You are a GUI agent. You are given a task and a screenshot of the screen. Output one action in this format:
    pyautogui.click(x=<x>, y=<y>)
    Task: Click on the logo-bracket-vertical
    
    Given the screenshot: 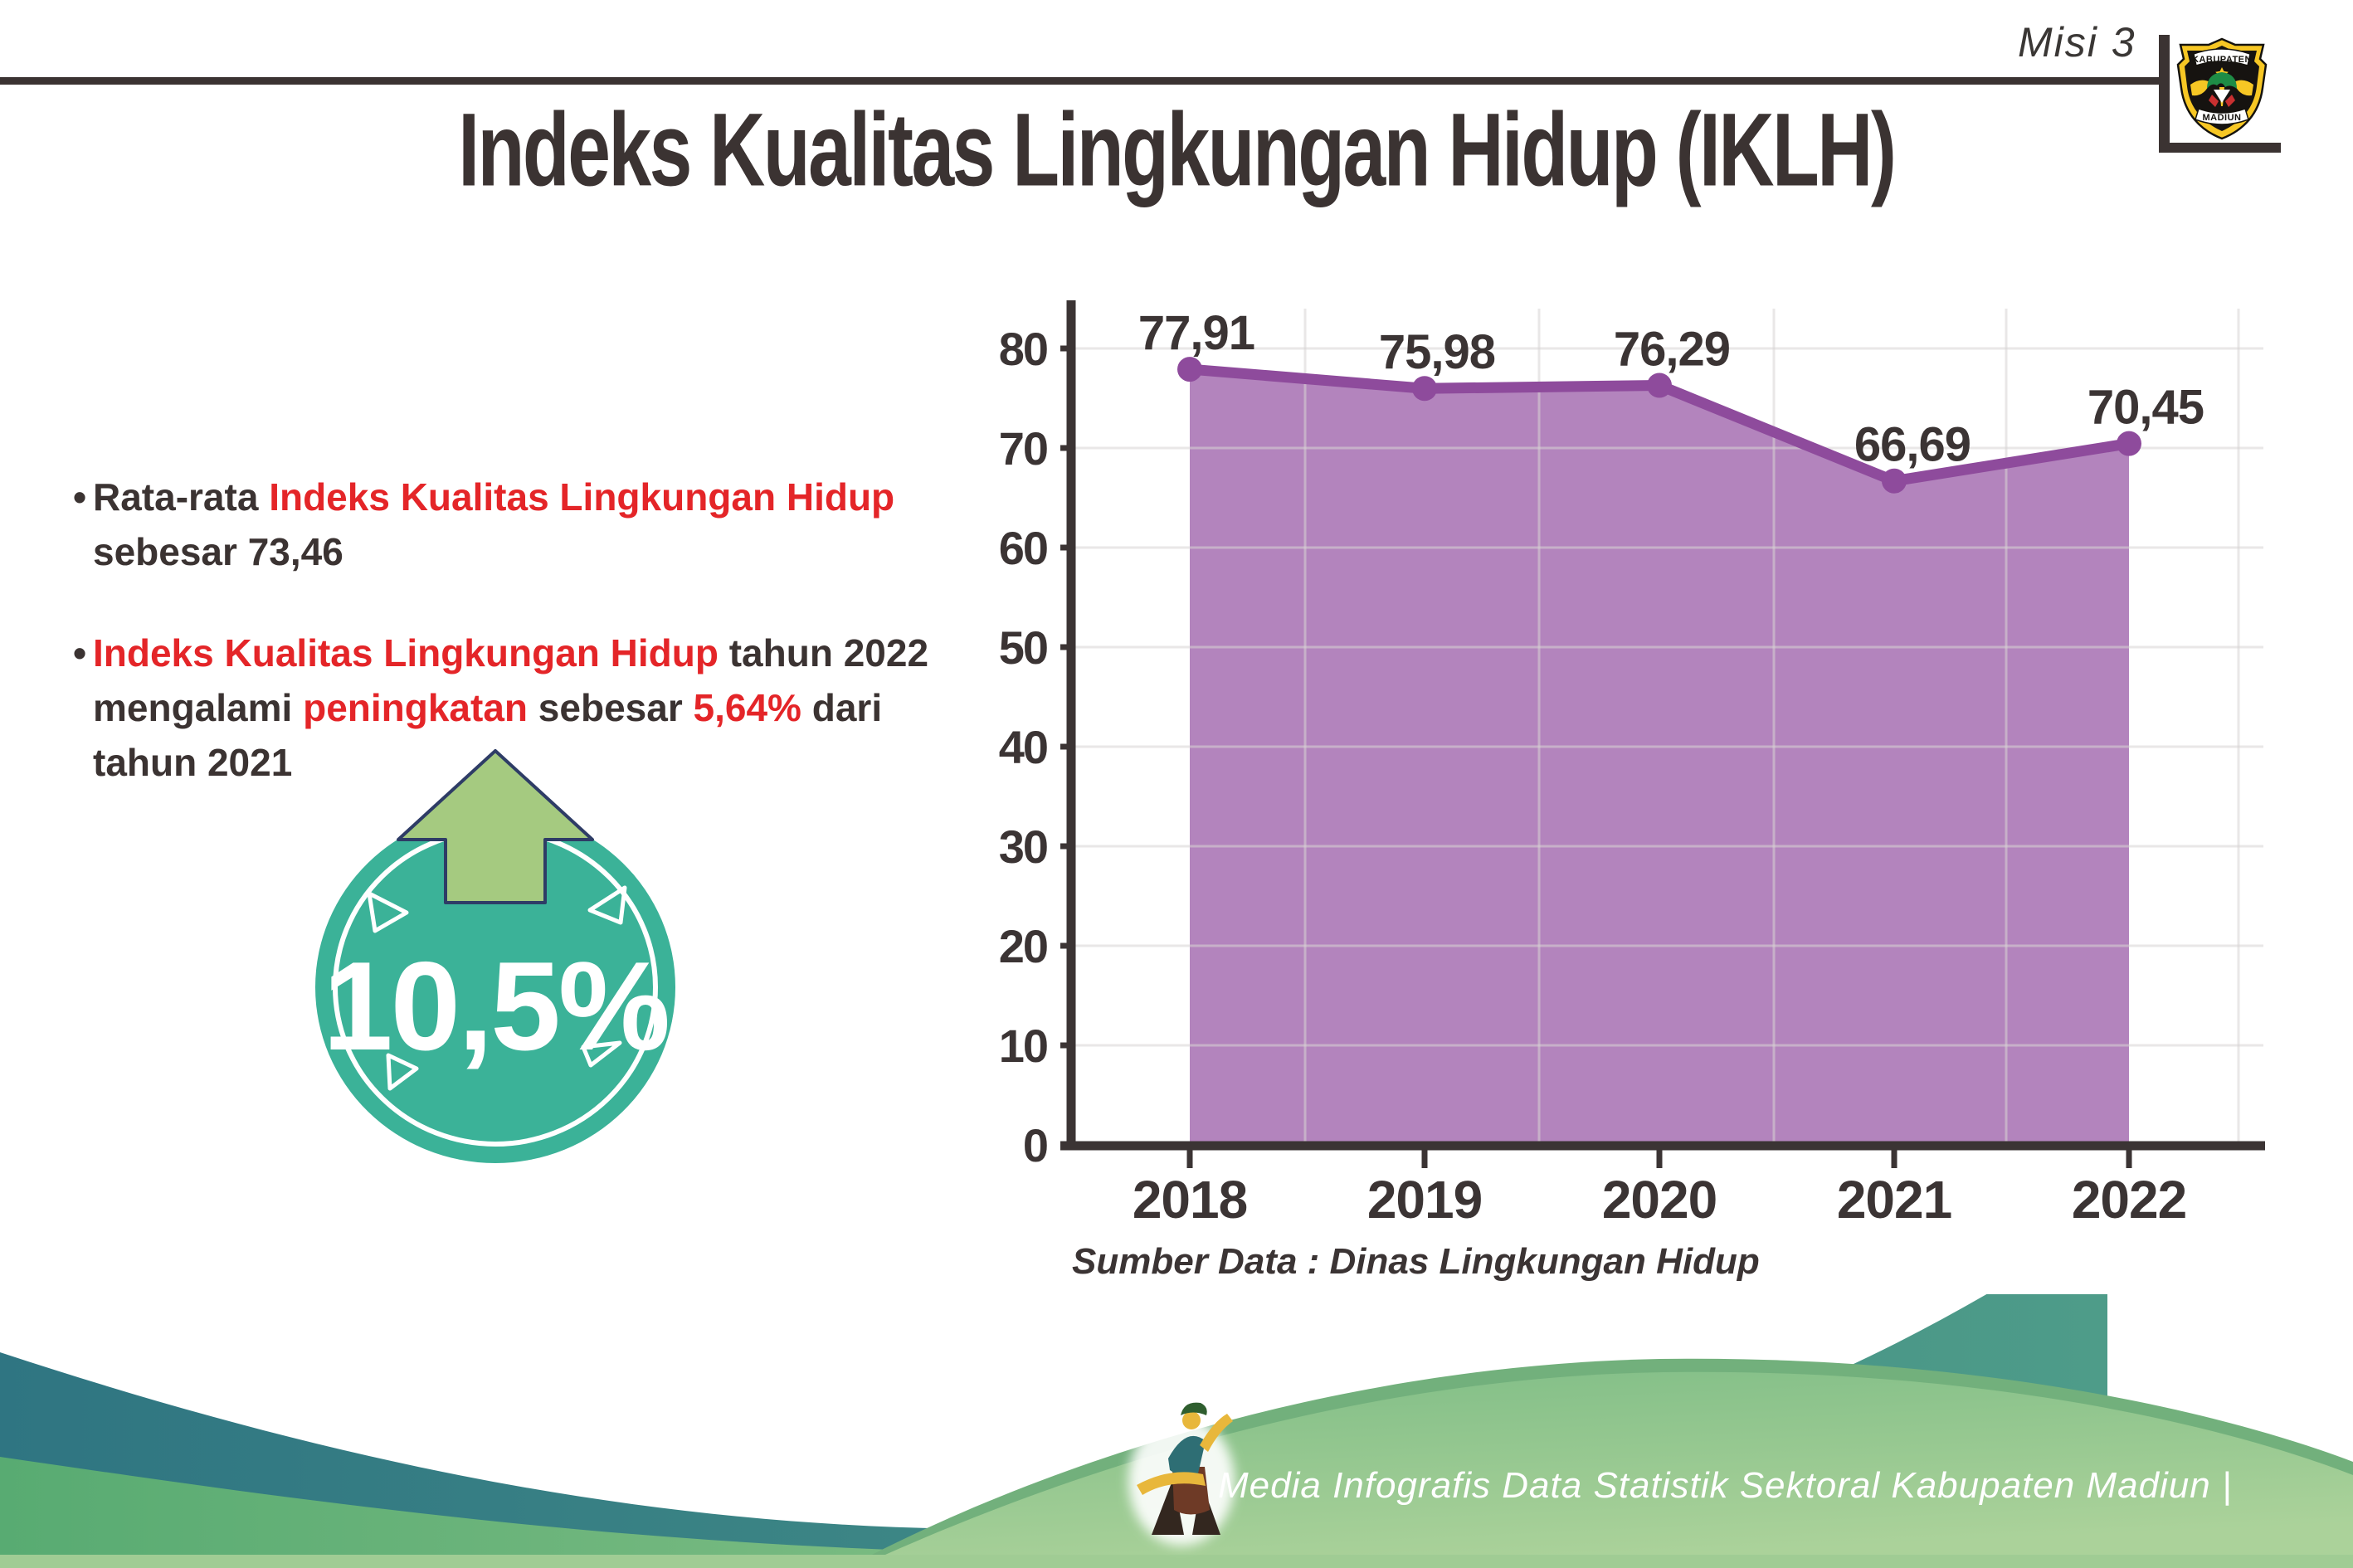 What is the action you would take?
    pyautogui.click(x=2164, y=94)
    